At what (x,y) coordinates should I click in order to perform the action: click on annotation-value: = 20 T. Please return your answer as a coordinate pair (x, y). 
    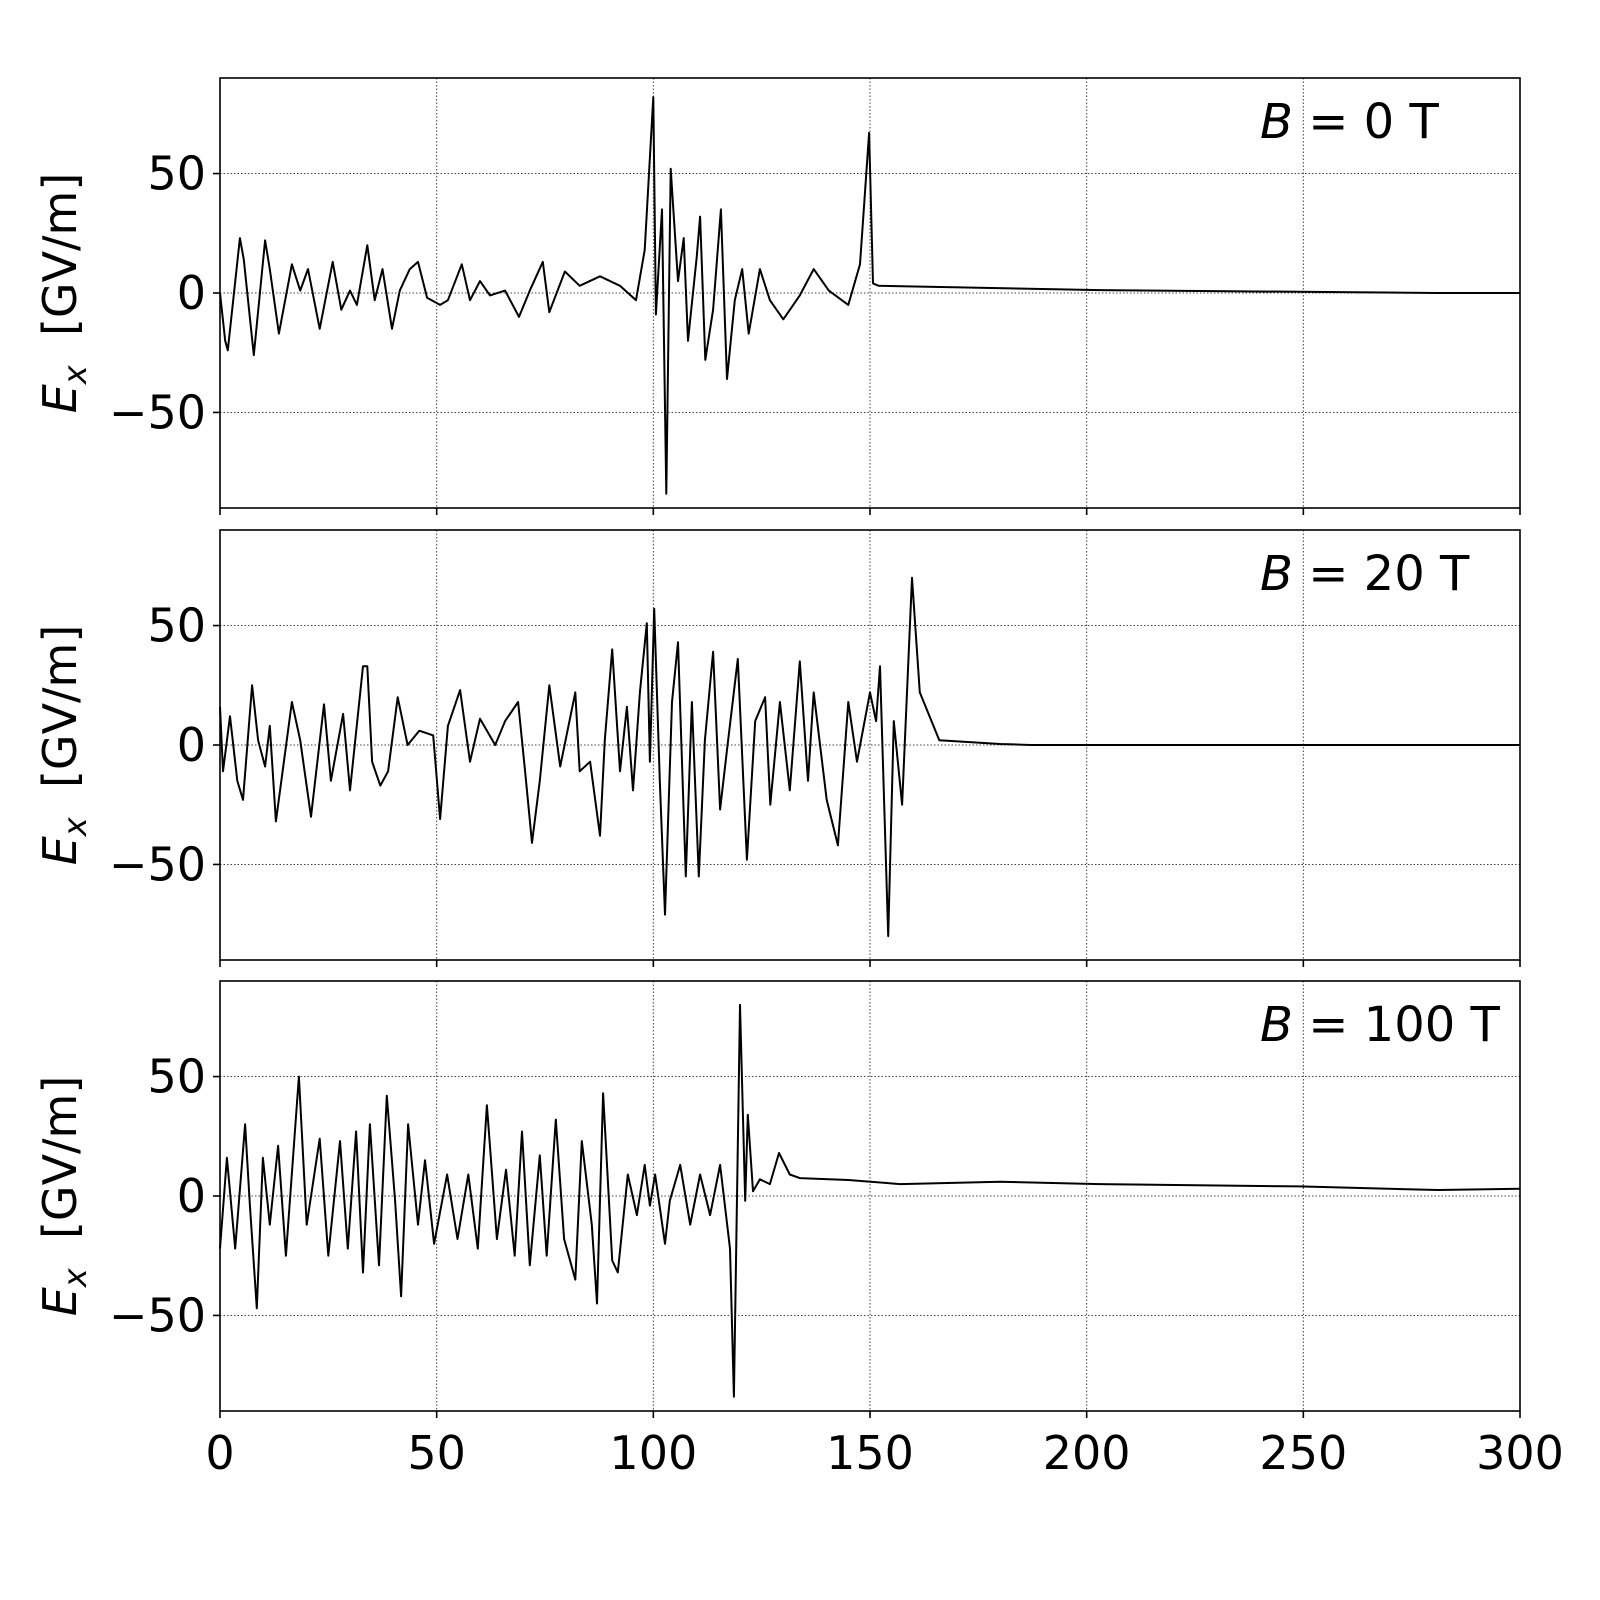
    Looking at the image, I should click on (1381, 574).